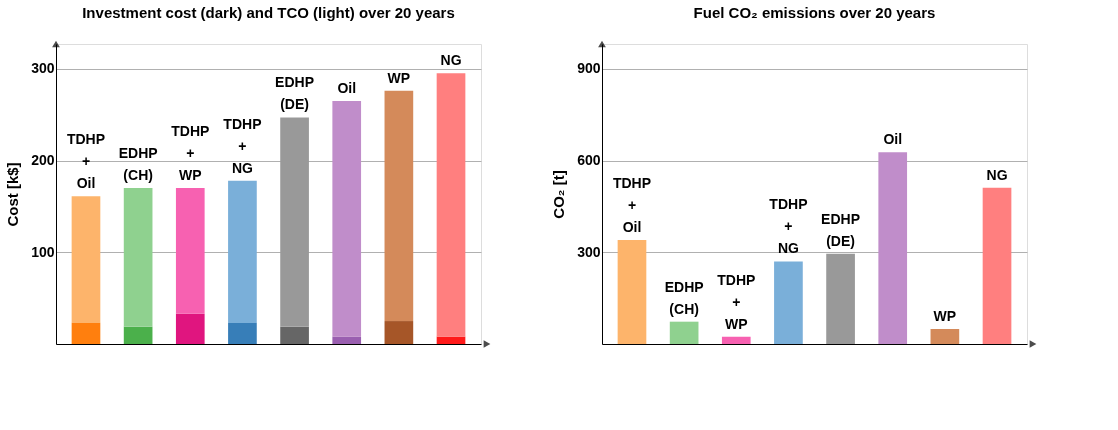  I want to click on chart-title: Investment cost (dark) and TCO (light) over 20 years, so click(268, 12).